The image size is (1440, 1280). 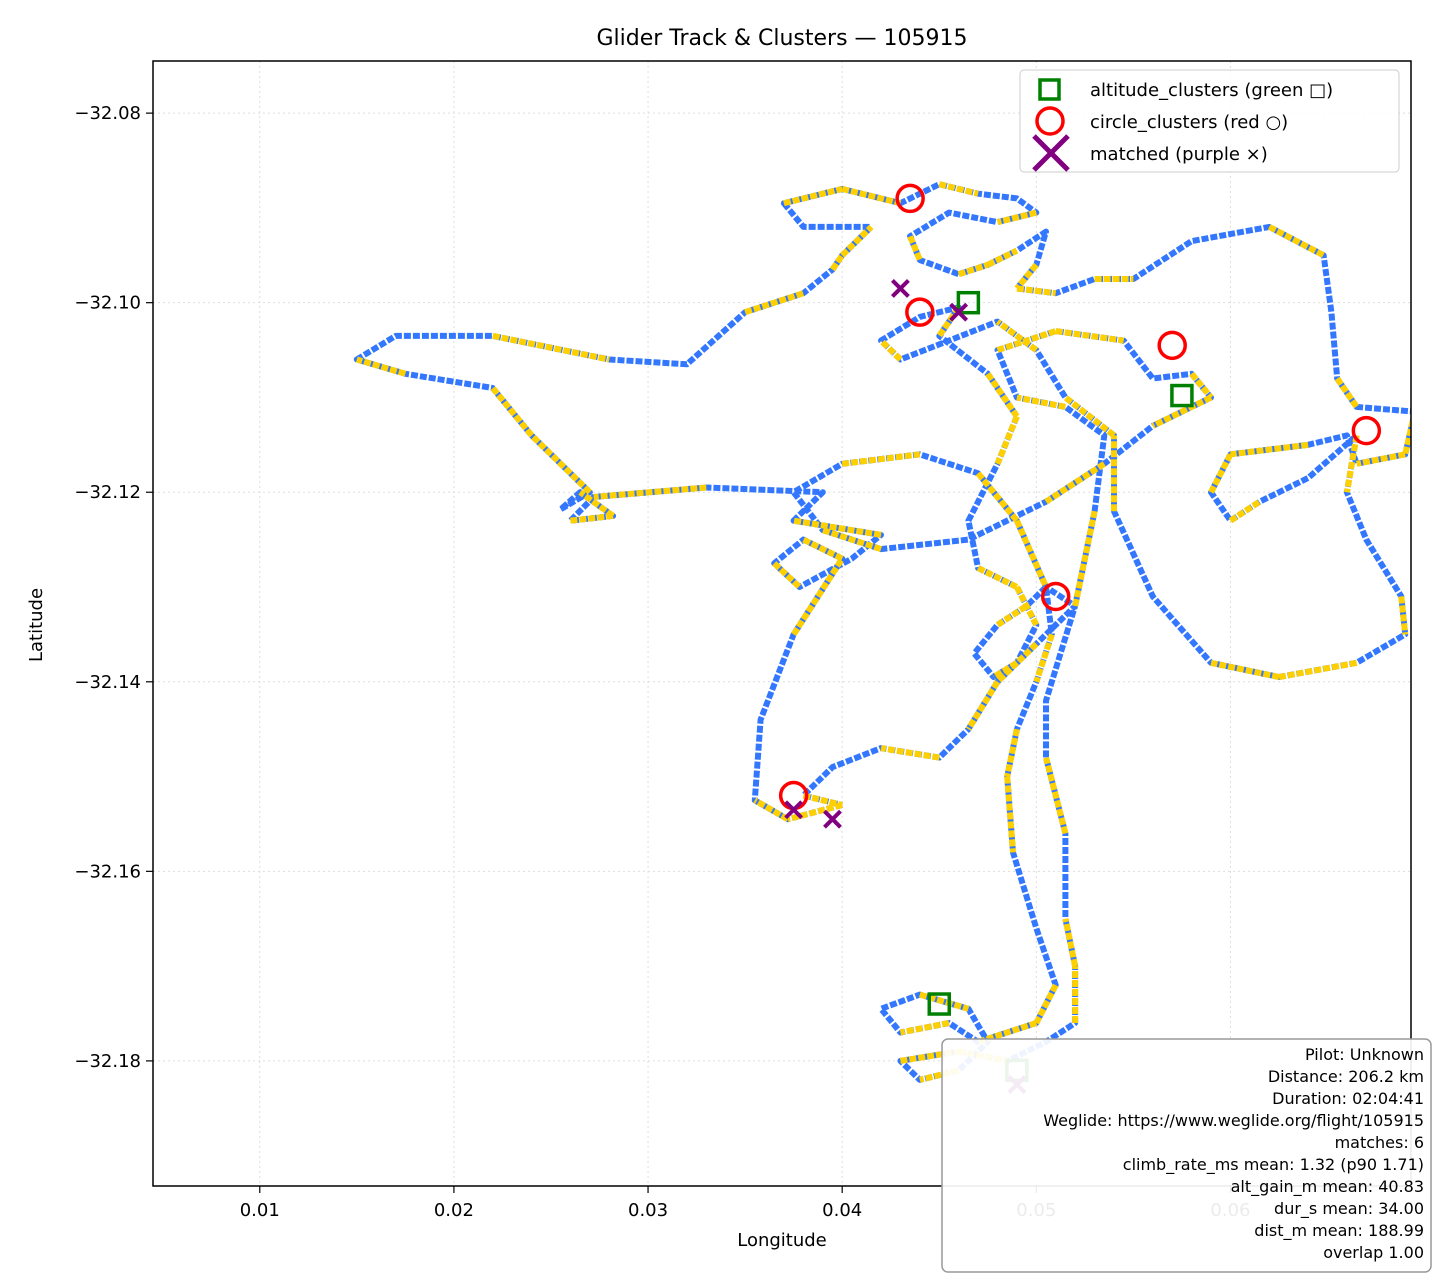 I want to click on y-tick-label: −32.10, so click(x=107, y=303).